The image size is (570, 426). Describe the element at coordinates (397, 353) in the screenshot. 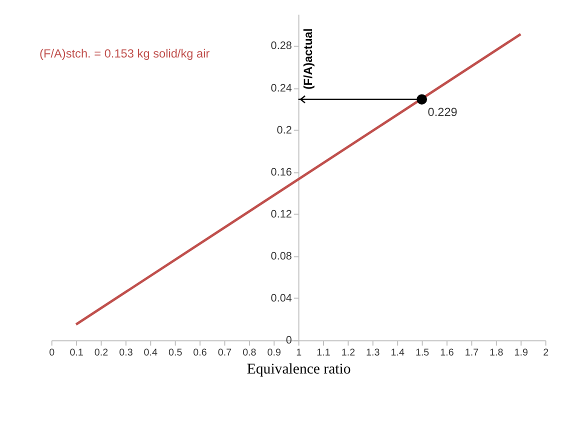

I see `x-tick-label: 1.4` at that location.